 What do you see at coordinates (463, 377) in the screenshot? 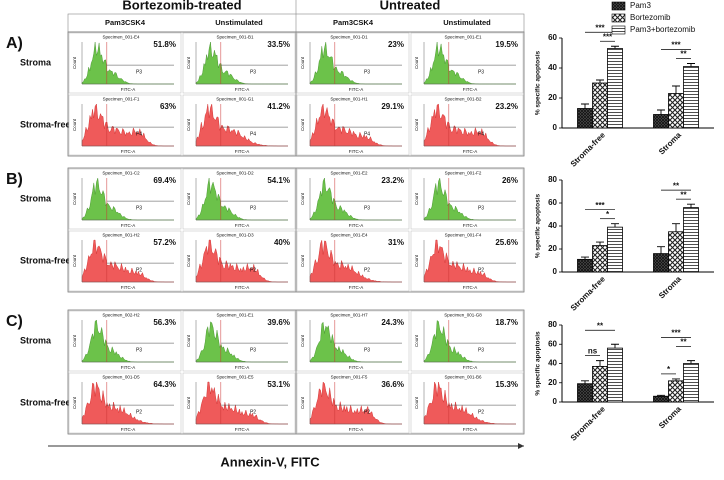
I see `specimen-name: Specimen_001-B6` at bounding box center [463, 377].